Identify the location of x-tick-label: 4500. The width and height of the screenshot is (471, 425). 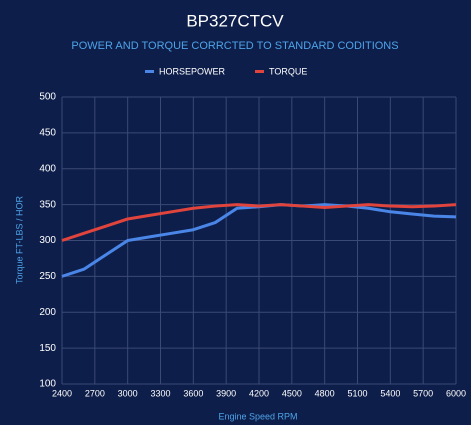
(292, 393).